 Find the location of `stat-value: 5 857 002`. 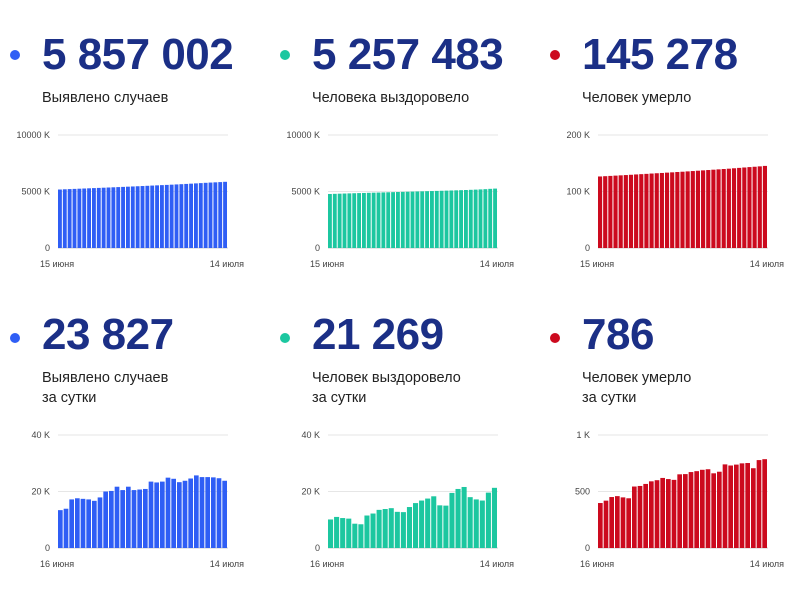

stat-value: 5 857 002 is located at coordinates (138, 54).